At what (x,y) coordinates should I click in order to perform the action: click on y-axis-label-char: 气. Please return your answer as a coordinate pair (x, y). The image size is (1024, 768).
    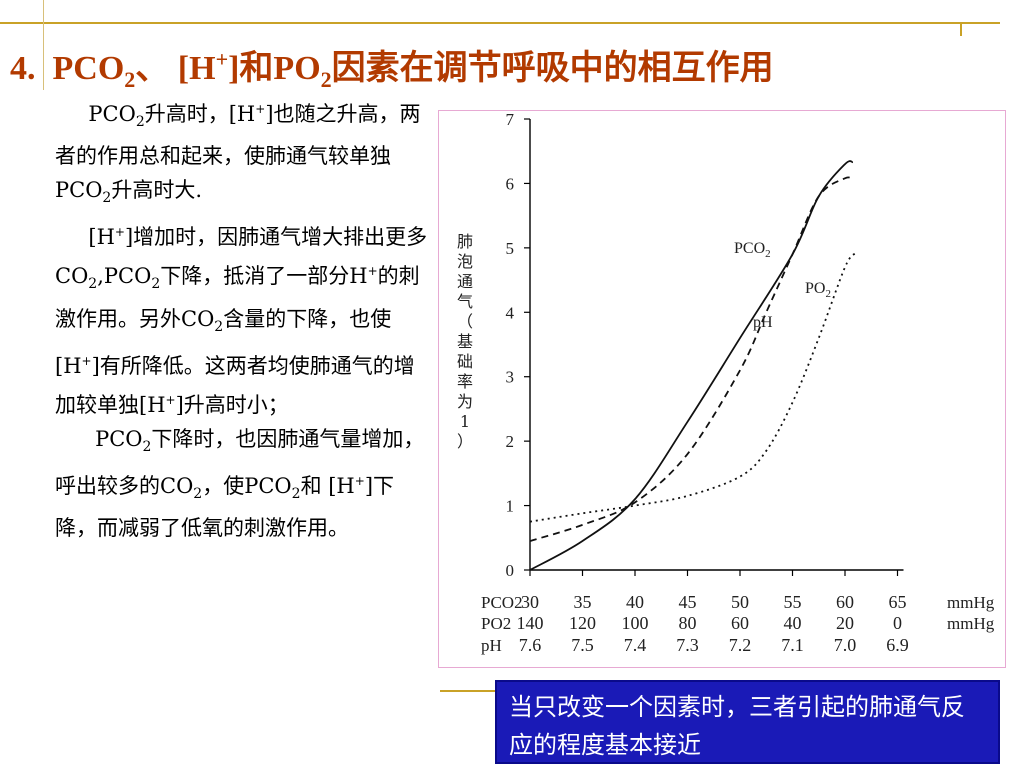
    Looking at the image, I should click on (465, 301).